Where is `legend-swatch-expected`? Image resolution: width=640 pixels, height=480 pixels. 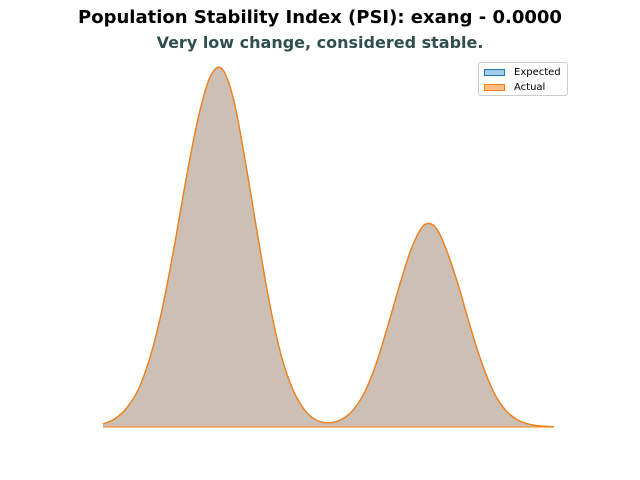 legend-swatch-expected is located at coordinates (494, 72).